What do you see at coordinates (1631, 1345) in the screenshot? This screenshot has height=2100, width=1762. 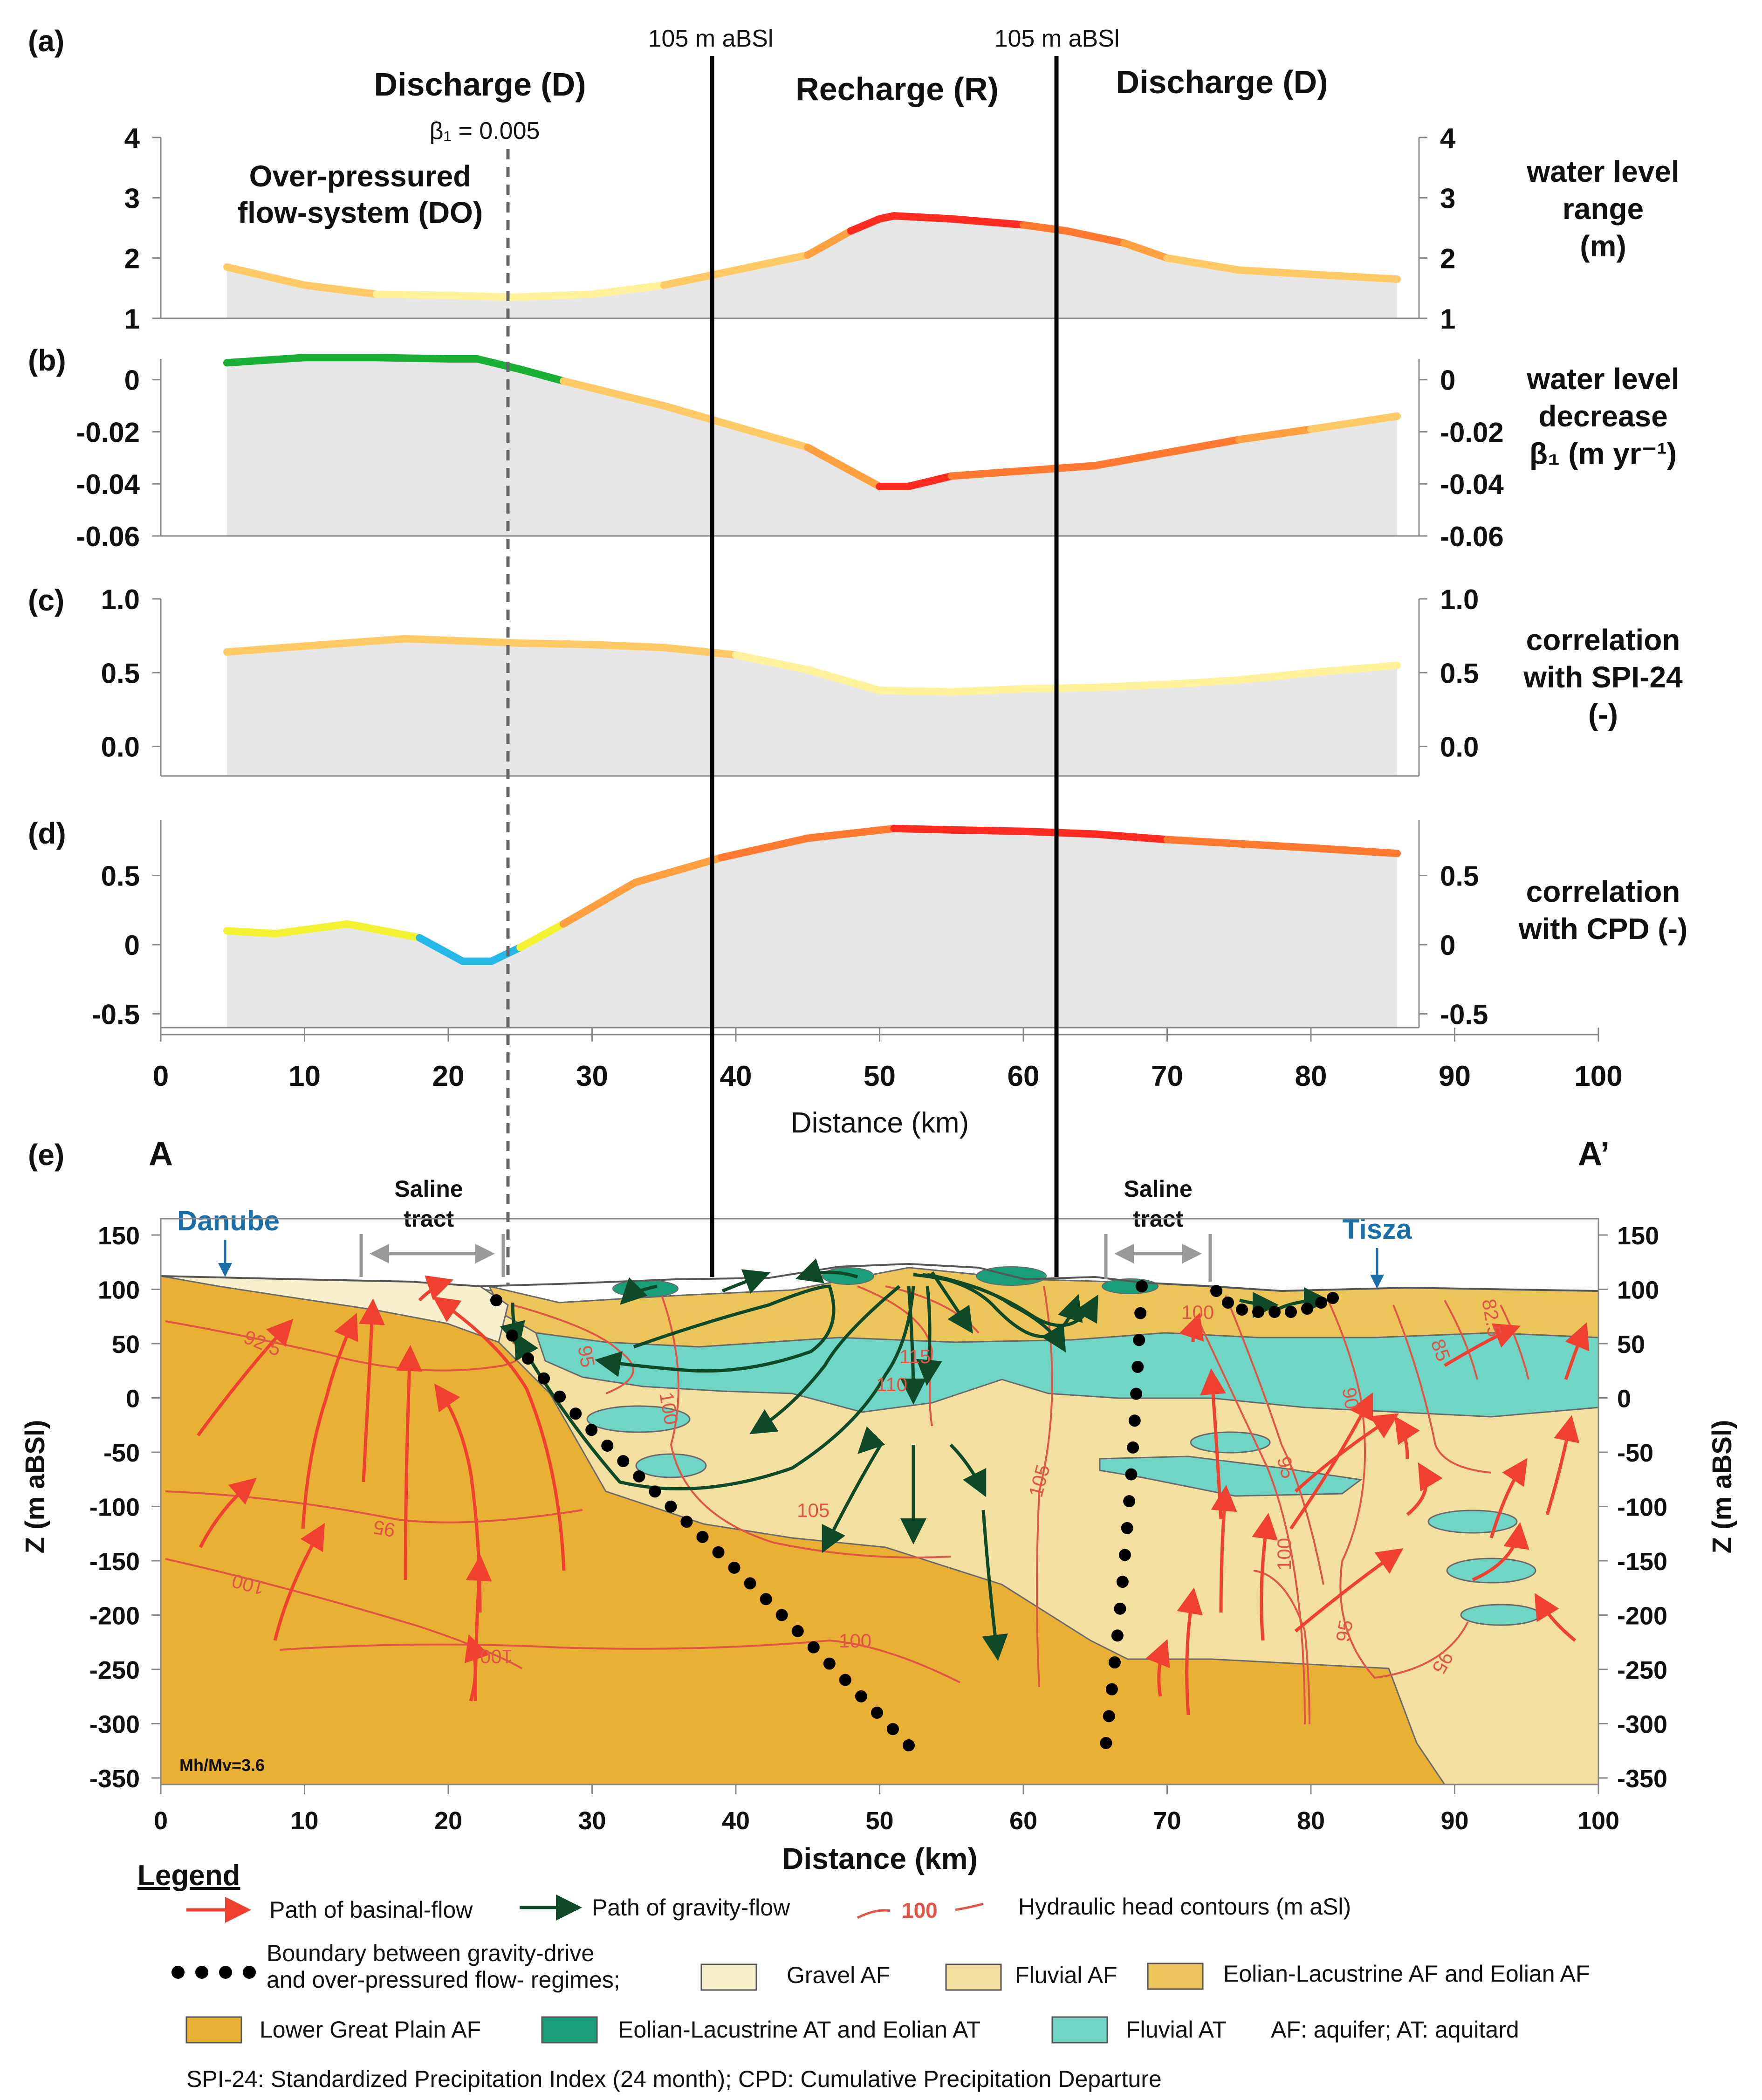 I see `z-tick-label-right: 50` at bounding box center [1631, 1345].